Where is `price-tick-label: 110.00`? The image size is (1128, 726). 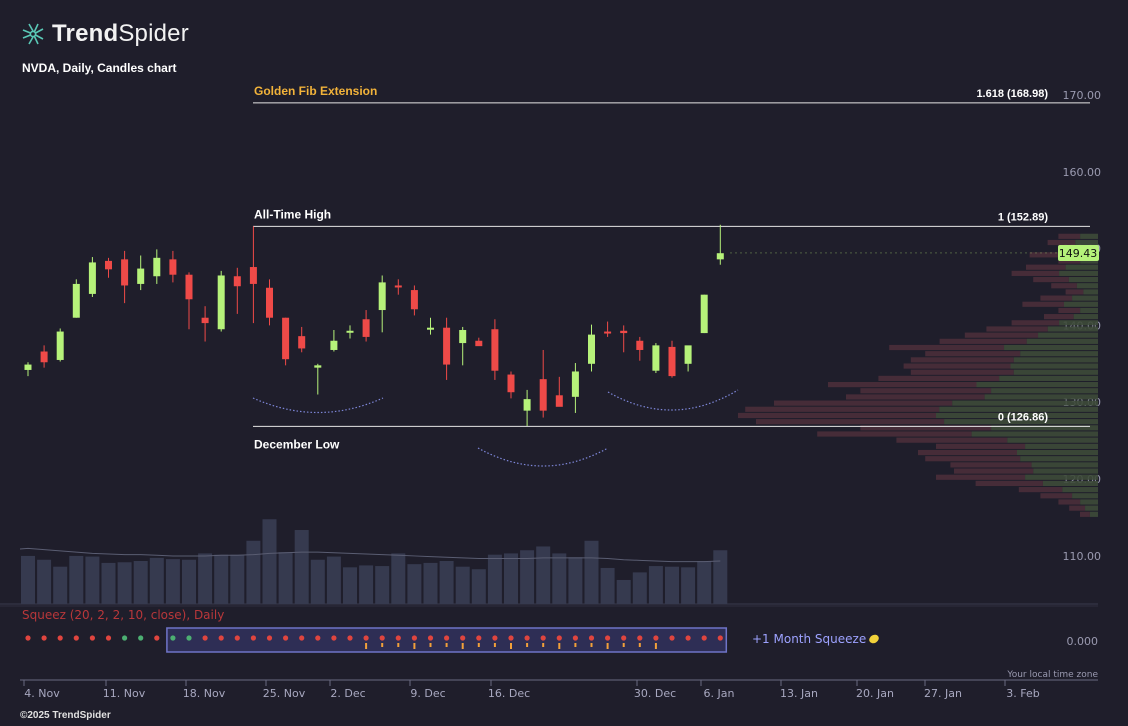
price-tick-label: 110.00 is located at coordinates (1082, 556).